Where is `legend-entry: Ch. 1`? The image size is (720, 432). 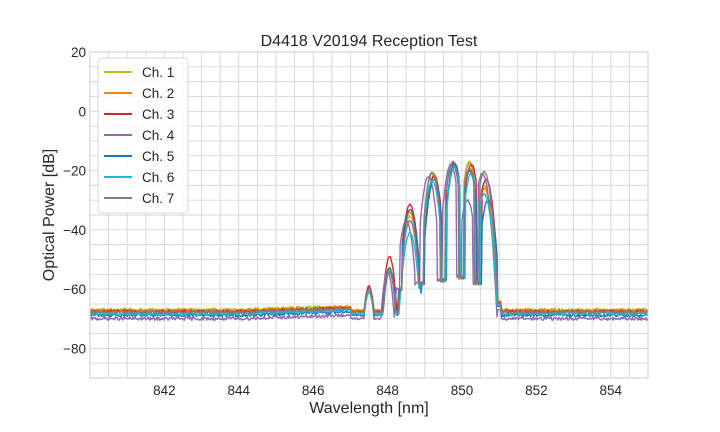 legend-entry: Ch. 1 is located at coordinates (139, 72).